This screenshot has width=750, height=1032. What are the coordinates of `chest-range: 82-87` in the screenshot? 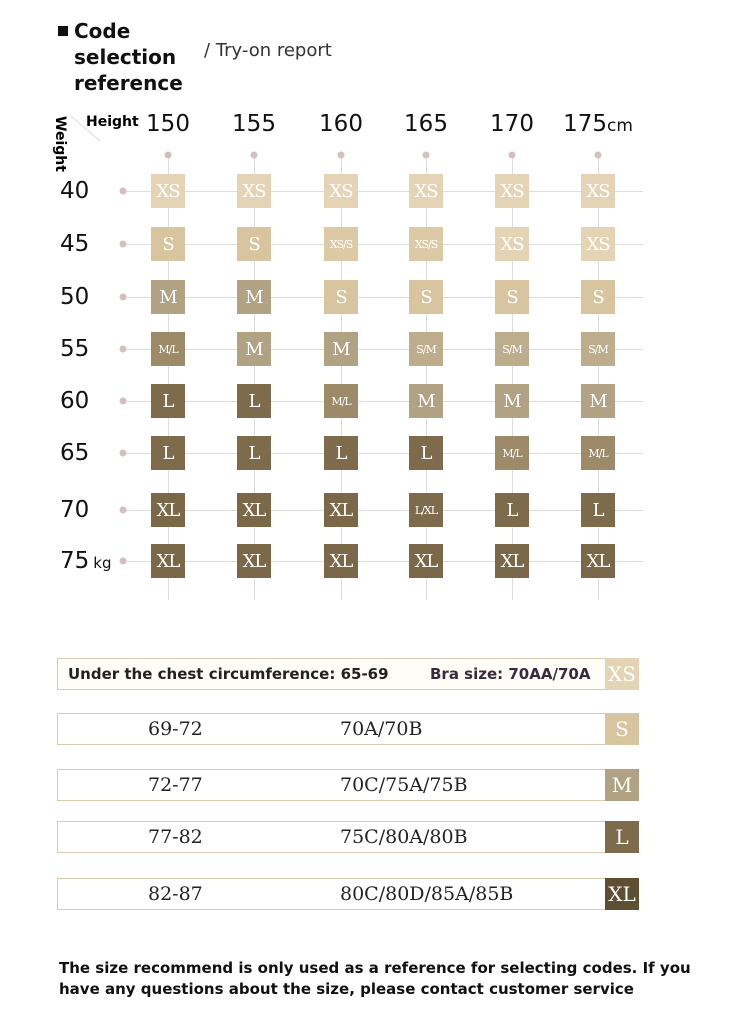 It's located at (175, 894).